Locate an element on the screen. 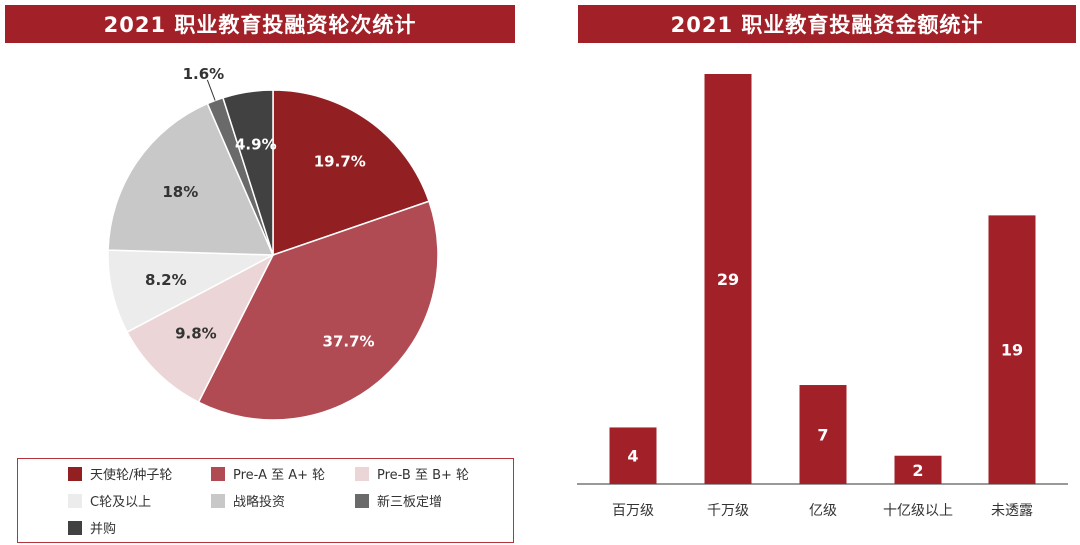  x-tick-label: 亿级 is located at coordinates (823, 511).